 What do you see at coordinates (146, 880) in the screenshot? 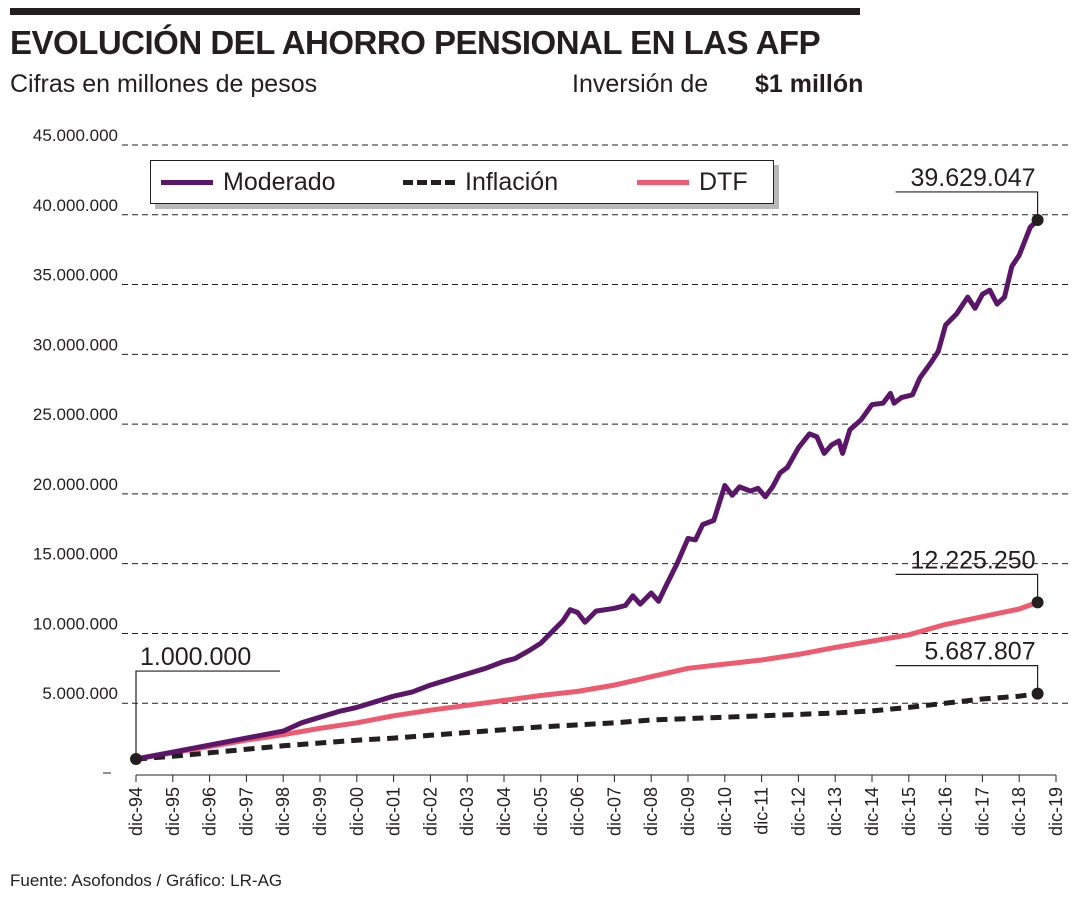
I see `source-note: Fuente: Asofondos / Gráfico: LR-AG` at bounding box center [146, 880].